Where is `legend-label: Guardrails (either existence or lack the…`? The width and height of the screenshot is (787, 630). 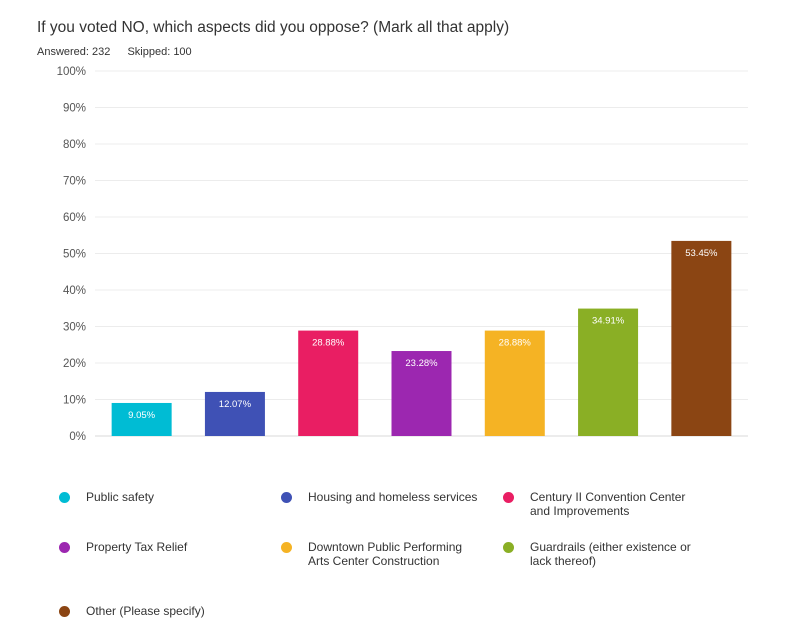
legend-label: Guardrails (either existence or lack the… is located at coordinates (610, 554).